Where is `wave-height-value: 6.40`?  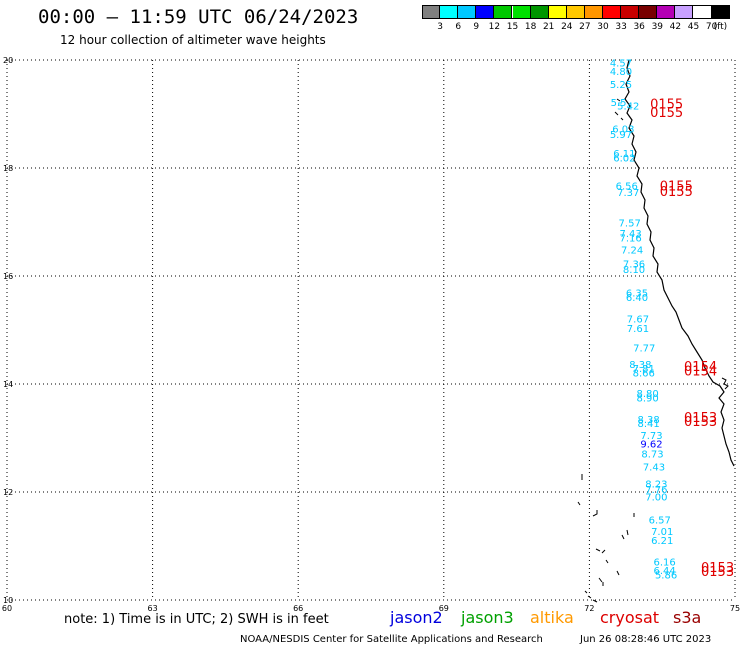 wave-height-value: 6.40 is located at coordinates (637, 298).